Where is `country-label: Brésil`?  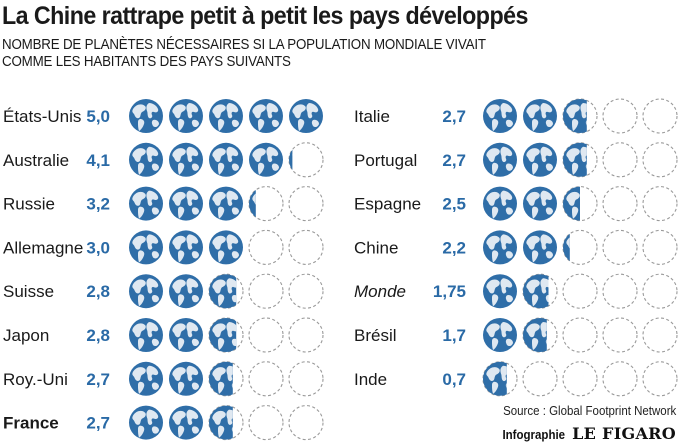
country-label: Brésil is located at coordinates (375, 335).